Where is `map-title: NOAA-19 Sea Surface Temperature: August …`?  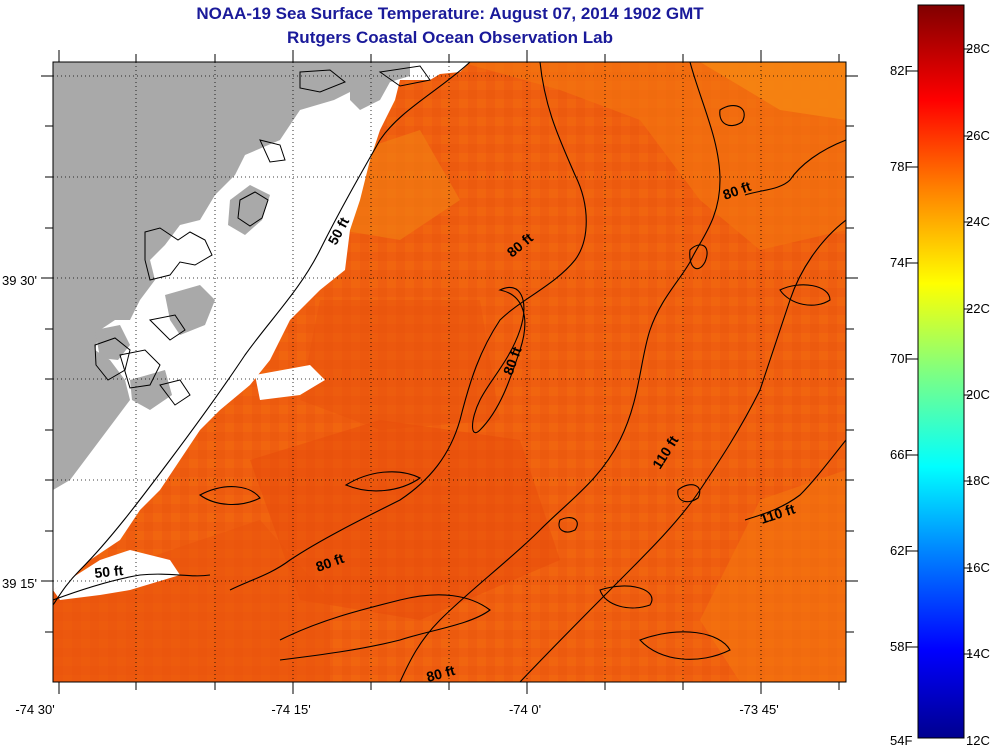
map-title: NOAA-19 Sea Surface Temperature: August … is located at coordinates (450, 13).